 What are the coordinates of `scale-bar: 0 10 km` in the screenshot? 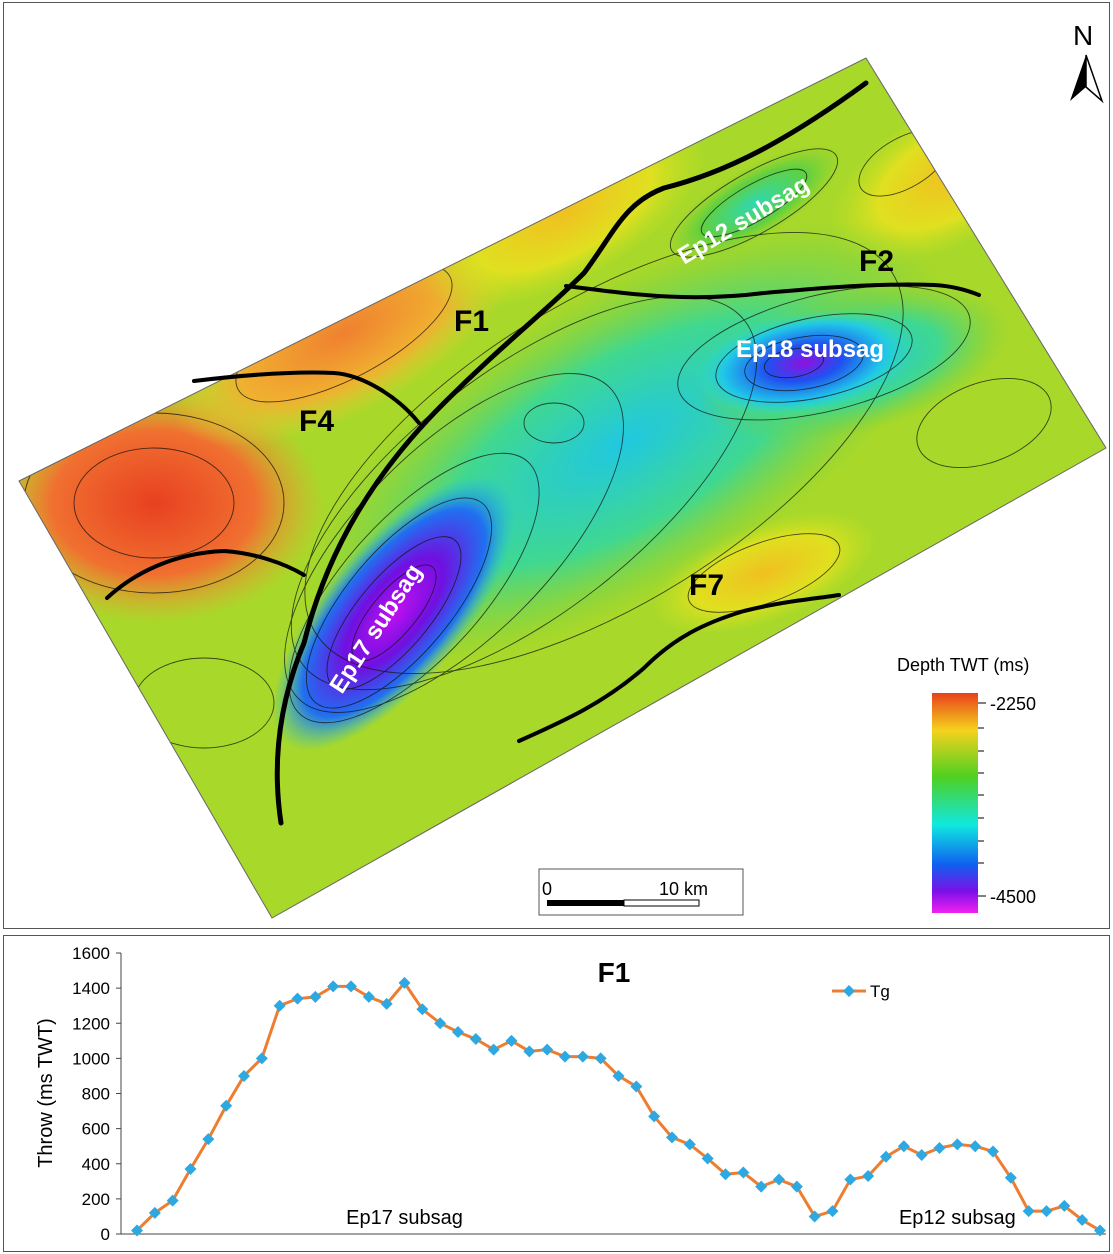 It's located at (641, 892).